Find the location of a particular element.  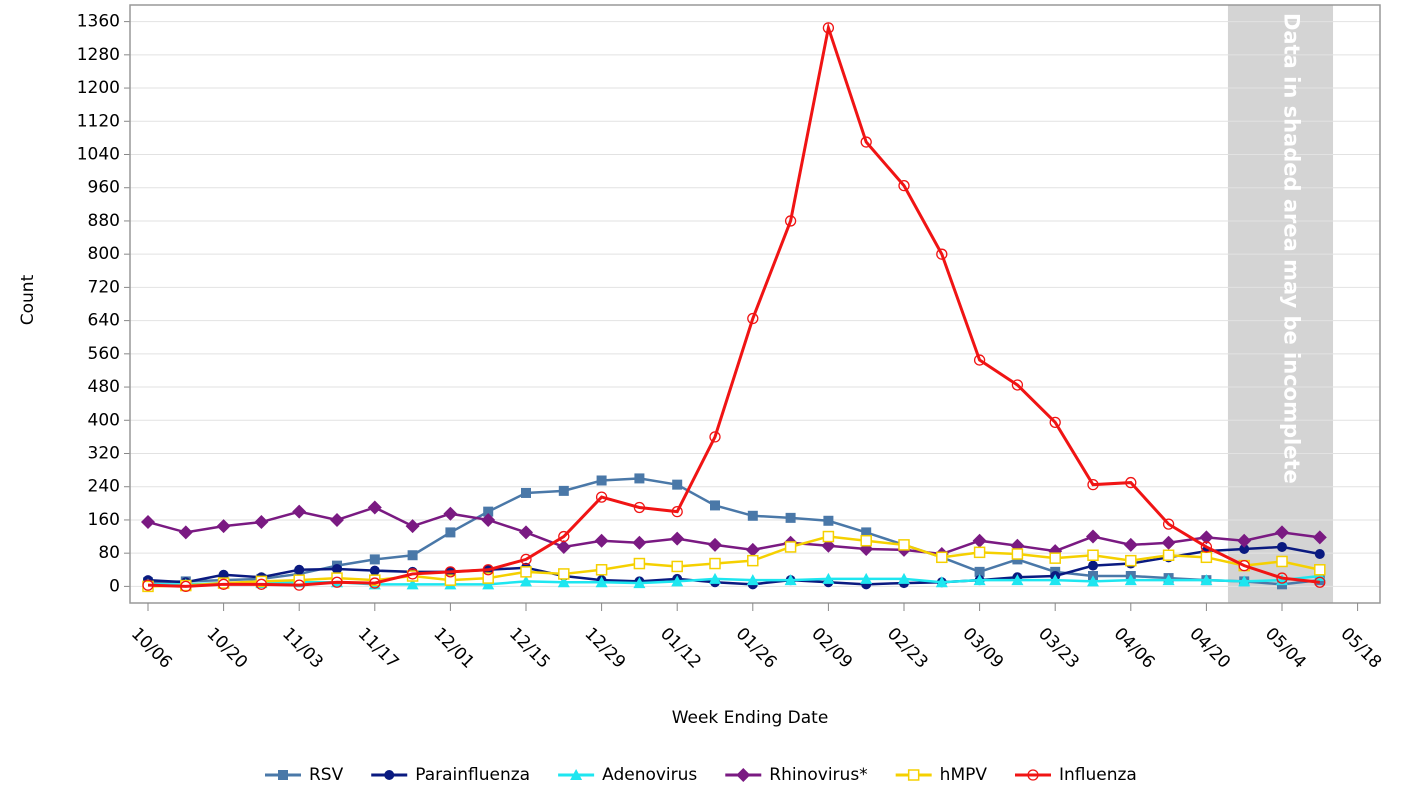

x-tick-label: 10/06 is located at coordinates (151, 648).